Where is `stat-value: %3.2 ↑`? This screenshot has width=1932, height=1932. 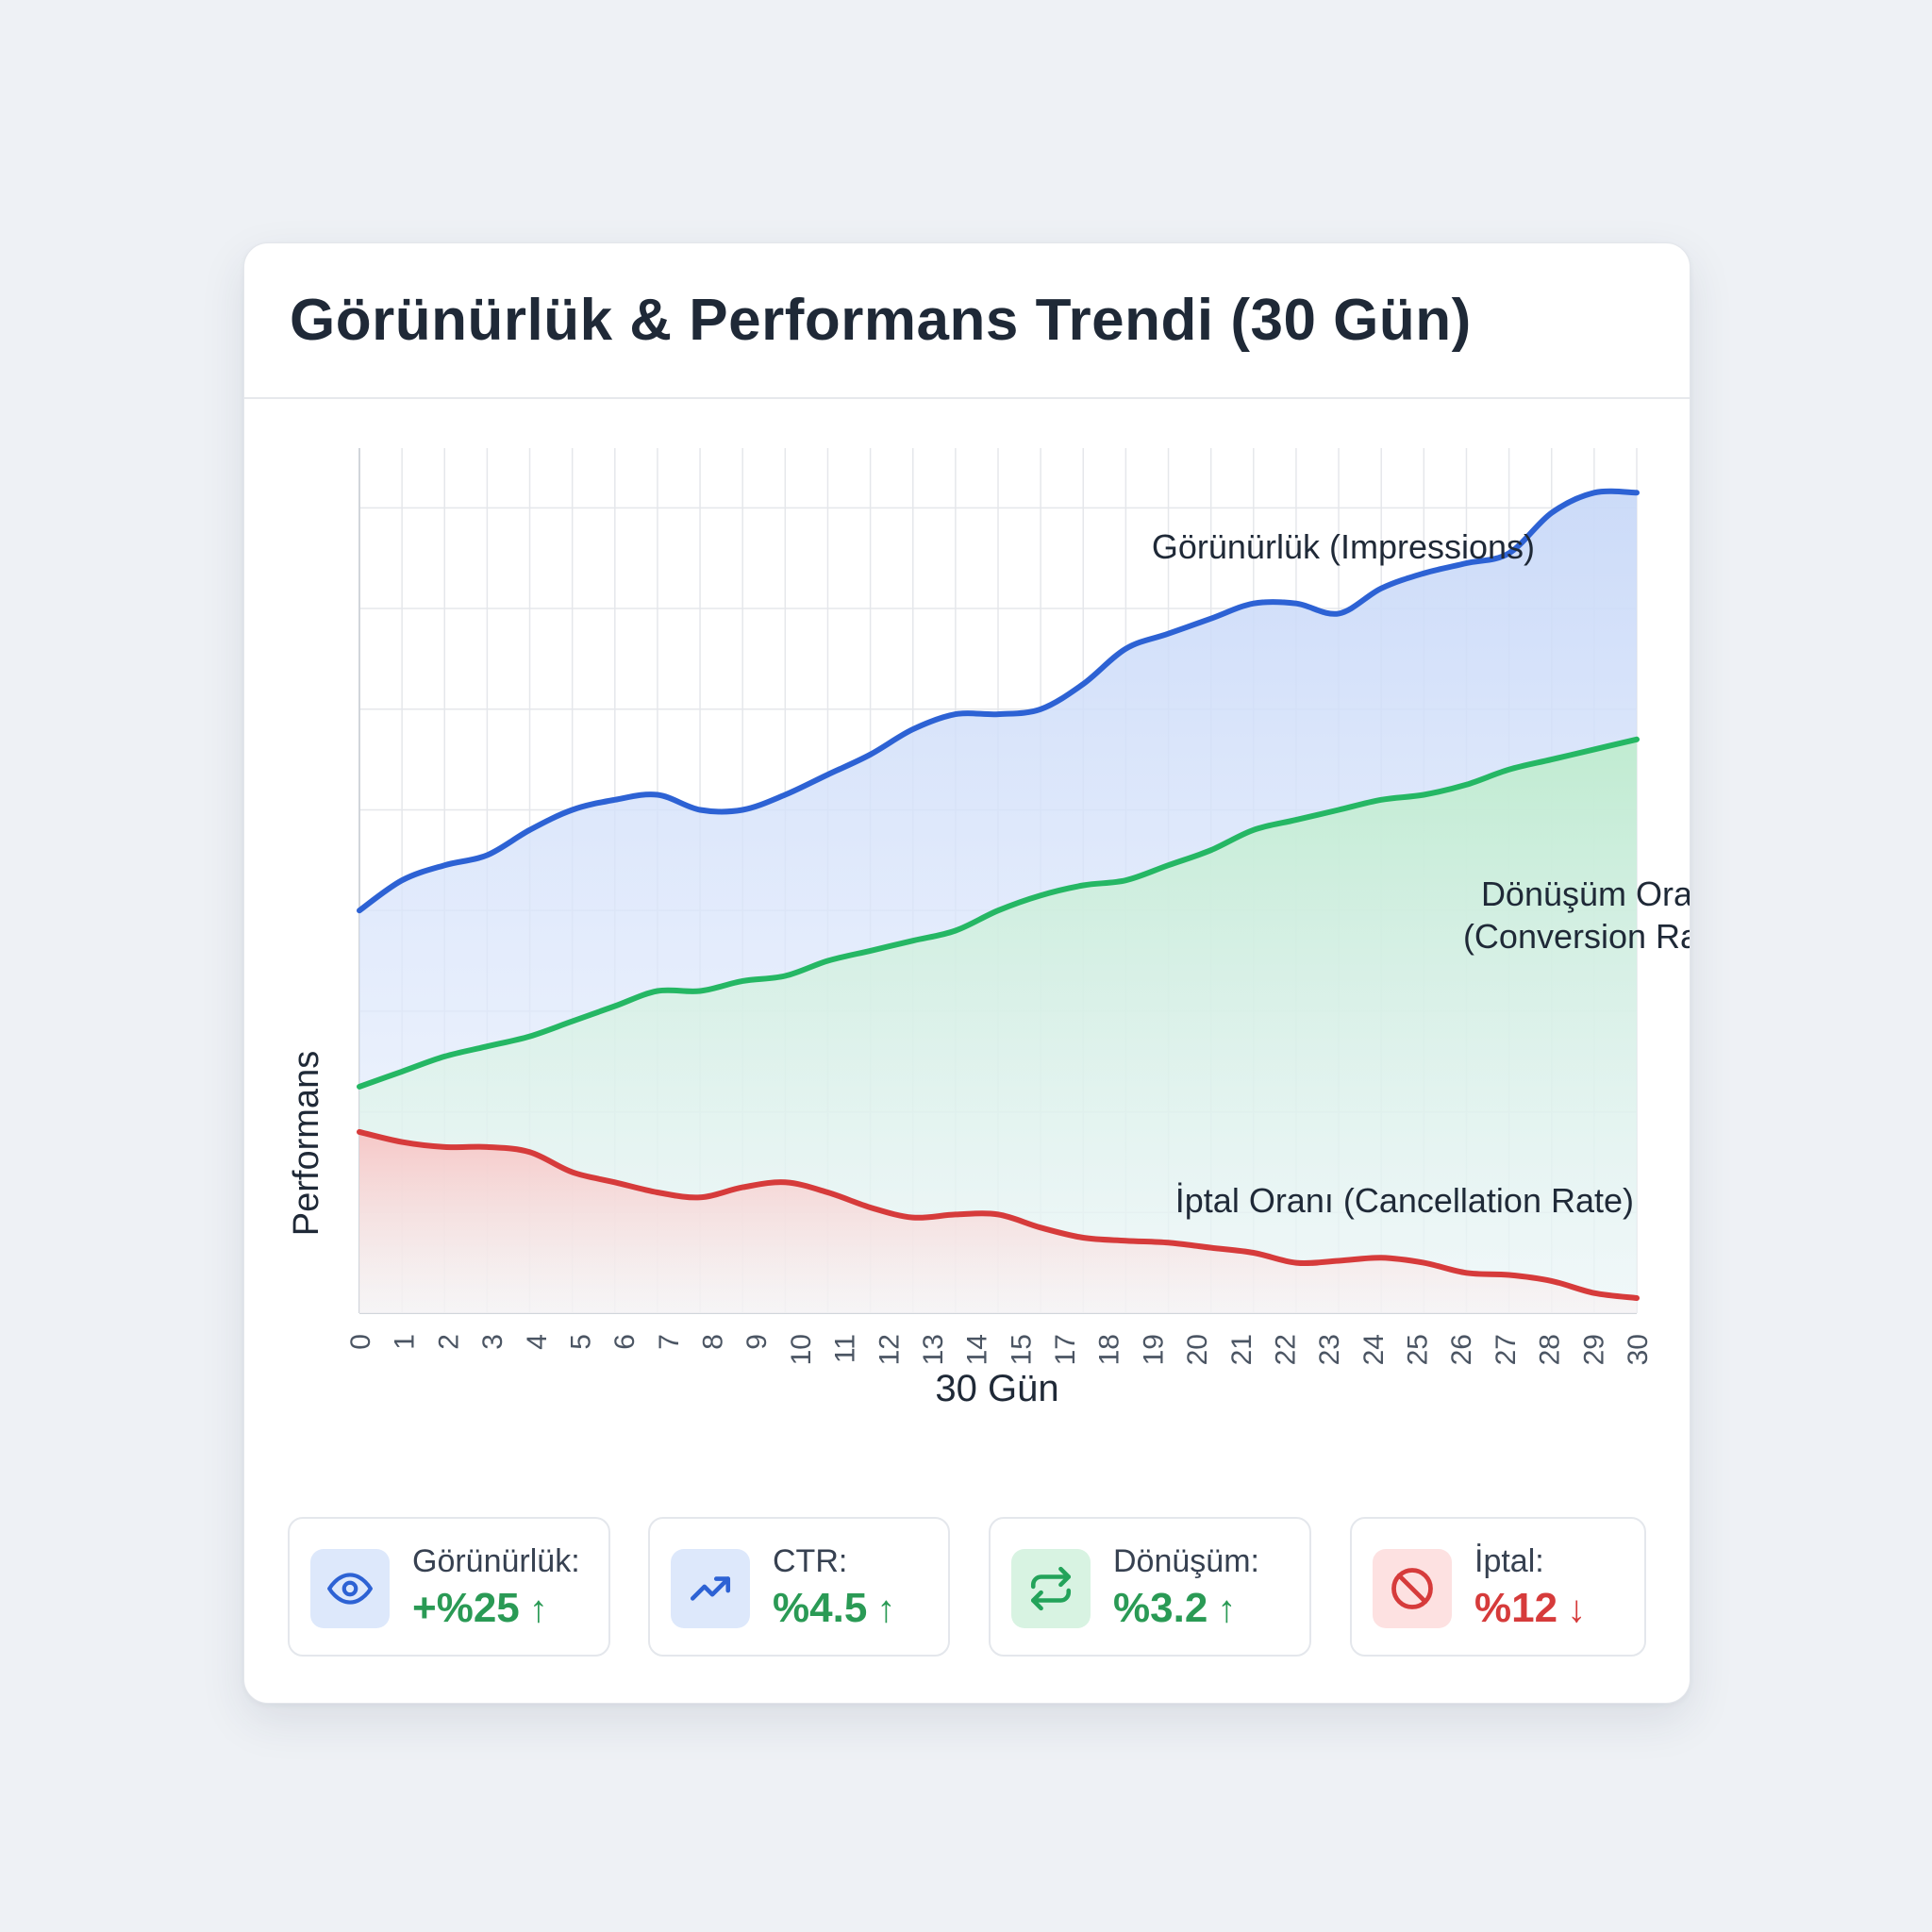
stat-value: %3.2 ↑ is located at coordinates (1175, 1608).